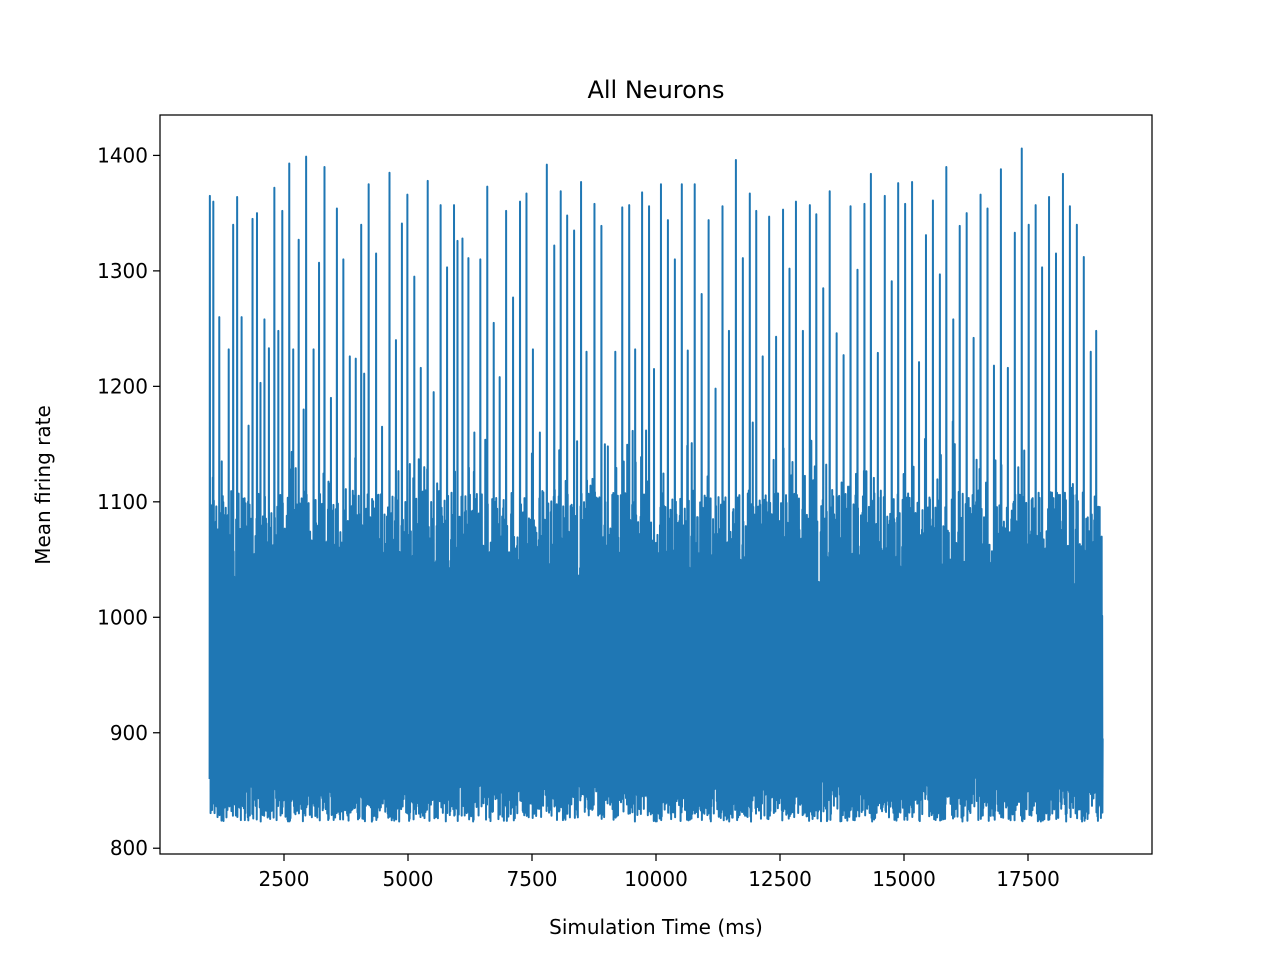 This screenshot has width=1280, height=960. Describe the element at coordinates (122, 617) in the screenshot. I see `y-tick-label: 1000` at that location.